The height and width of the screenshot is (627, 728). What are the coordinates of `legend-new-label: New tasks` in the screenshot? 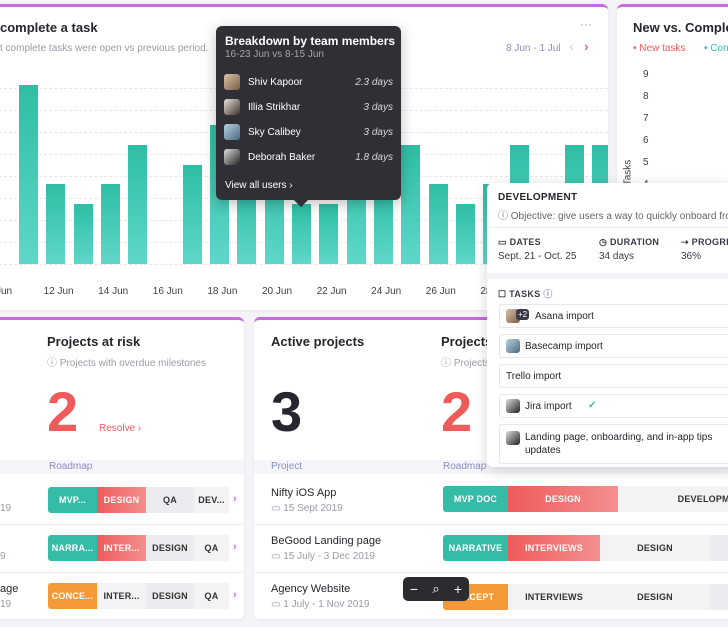 It's located at (662, 48).